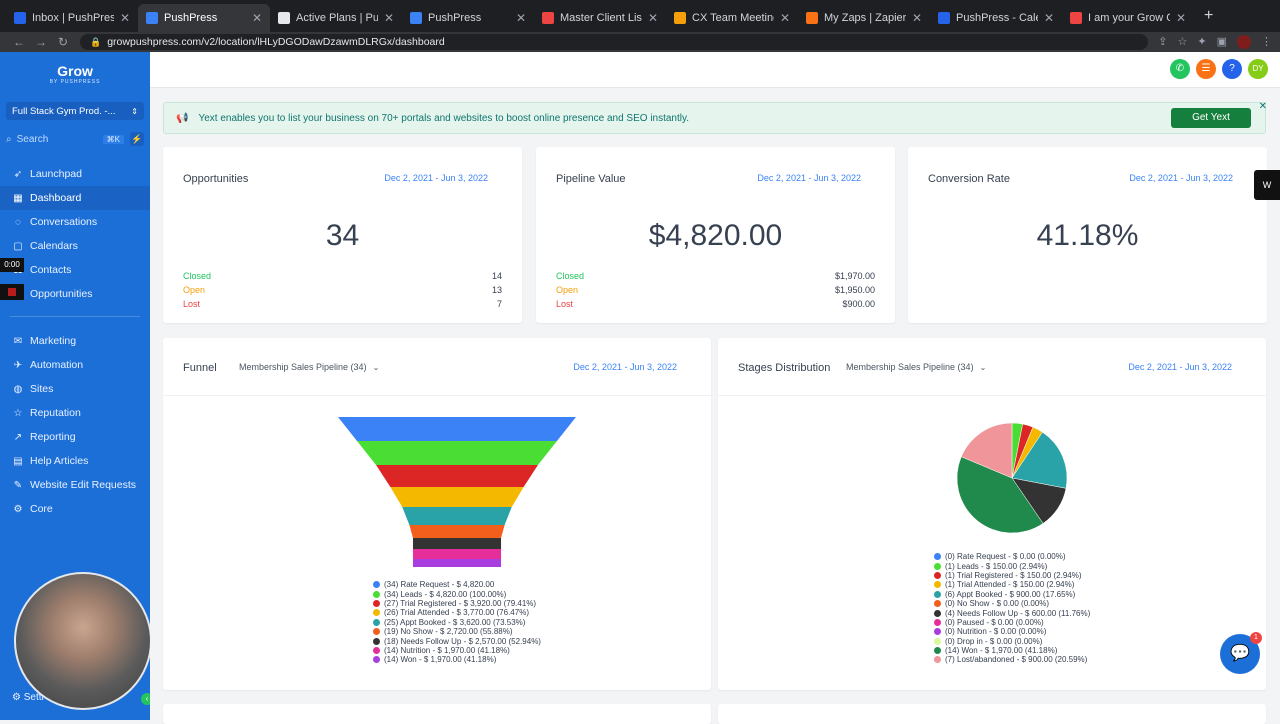 This screenshot has height=724, width=1280. I want to click on side-widget-tab: W, so click(1267, 185).